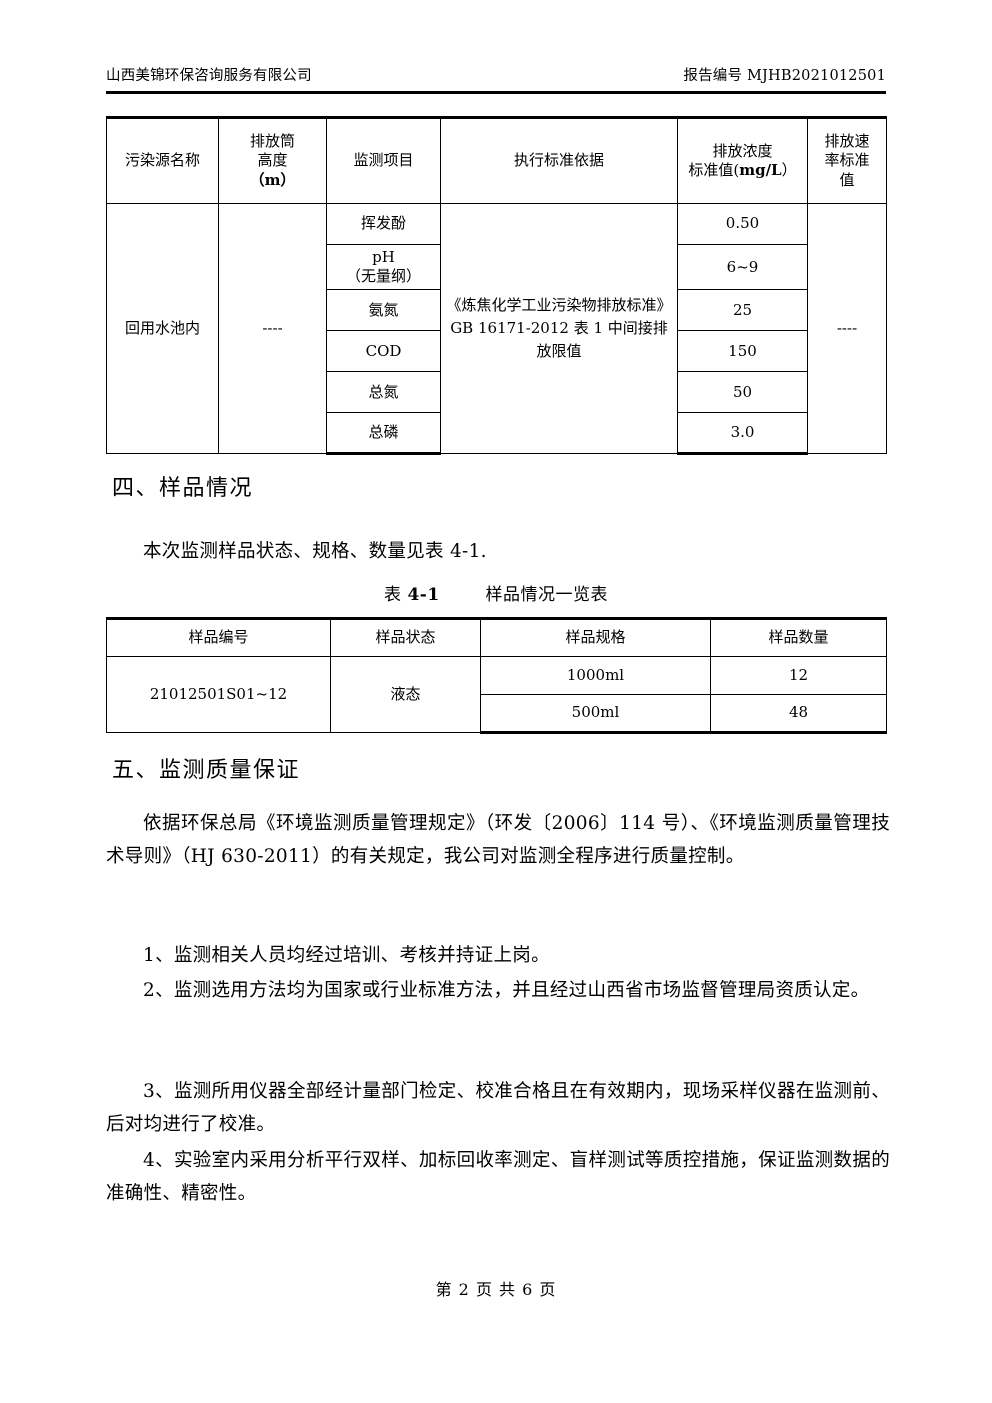 The image size is (992, 1403). I want to click on table-row: 氨氮 25, so click(497, 310).